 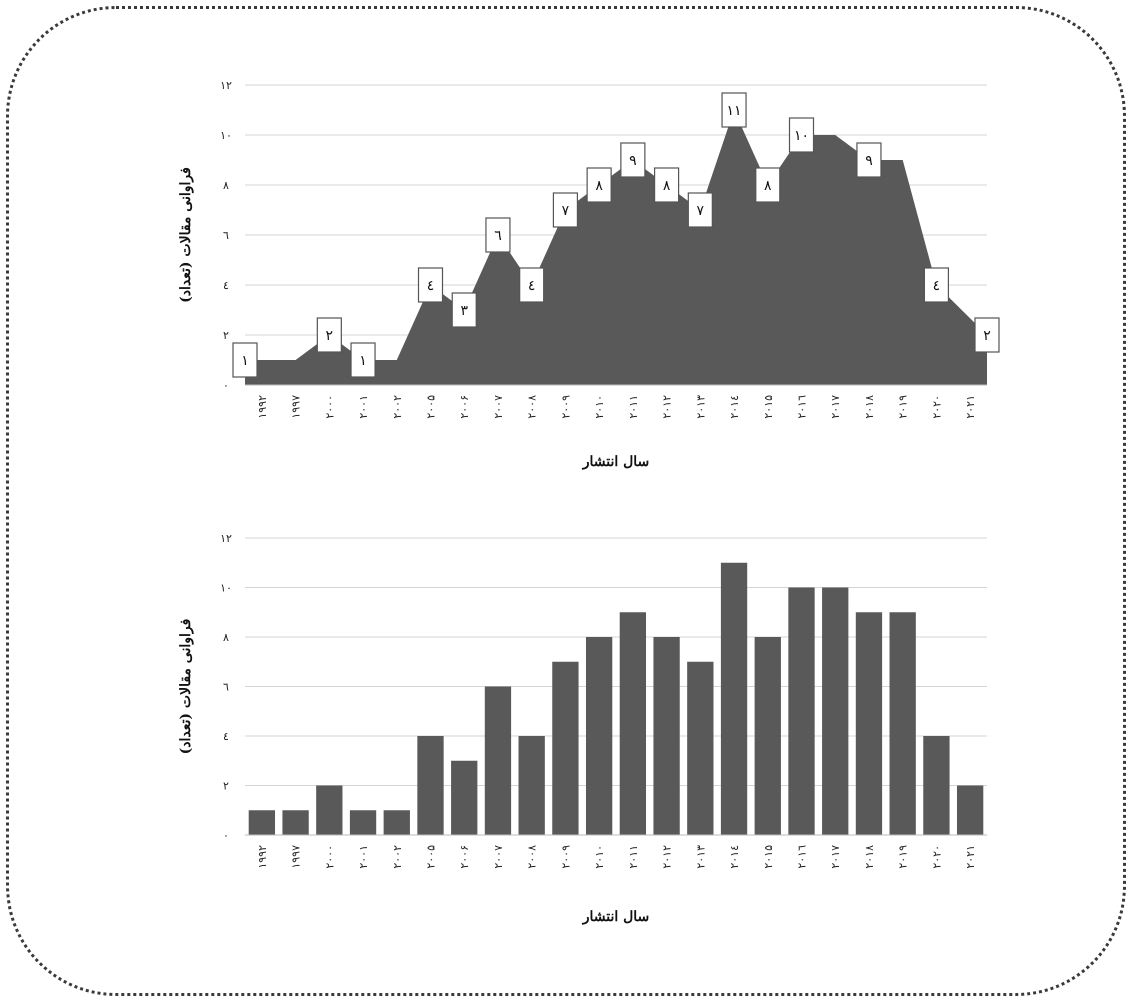 I want to click on data-label: ۱۱, so click(x=734, y=111).